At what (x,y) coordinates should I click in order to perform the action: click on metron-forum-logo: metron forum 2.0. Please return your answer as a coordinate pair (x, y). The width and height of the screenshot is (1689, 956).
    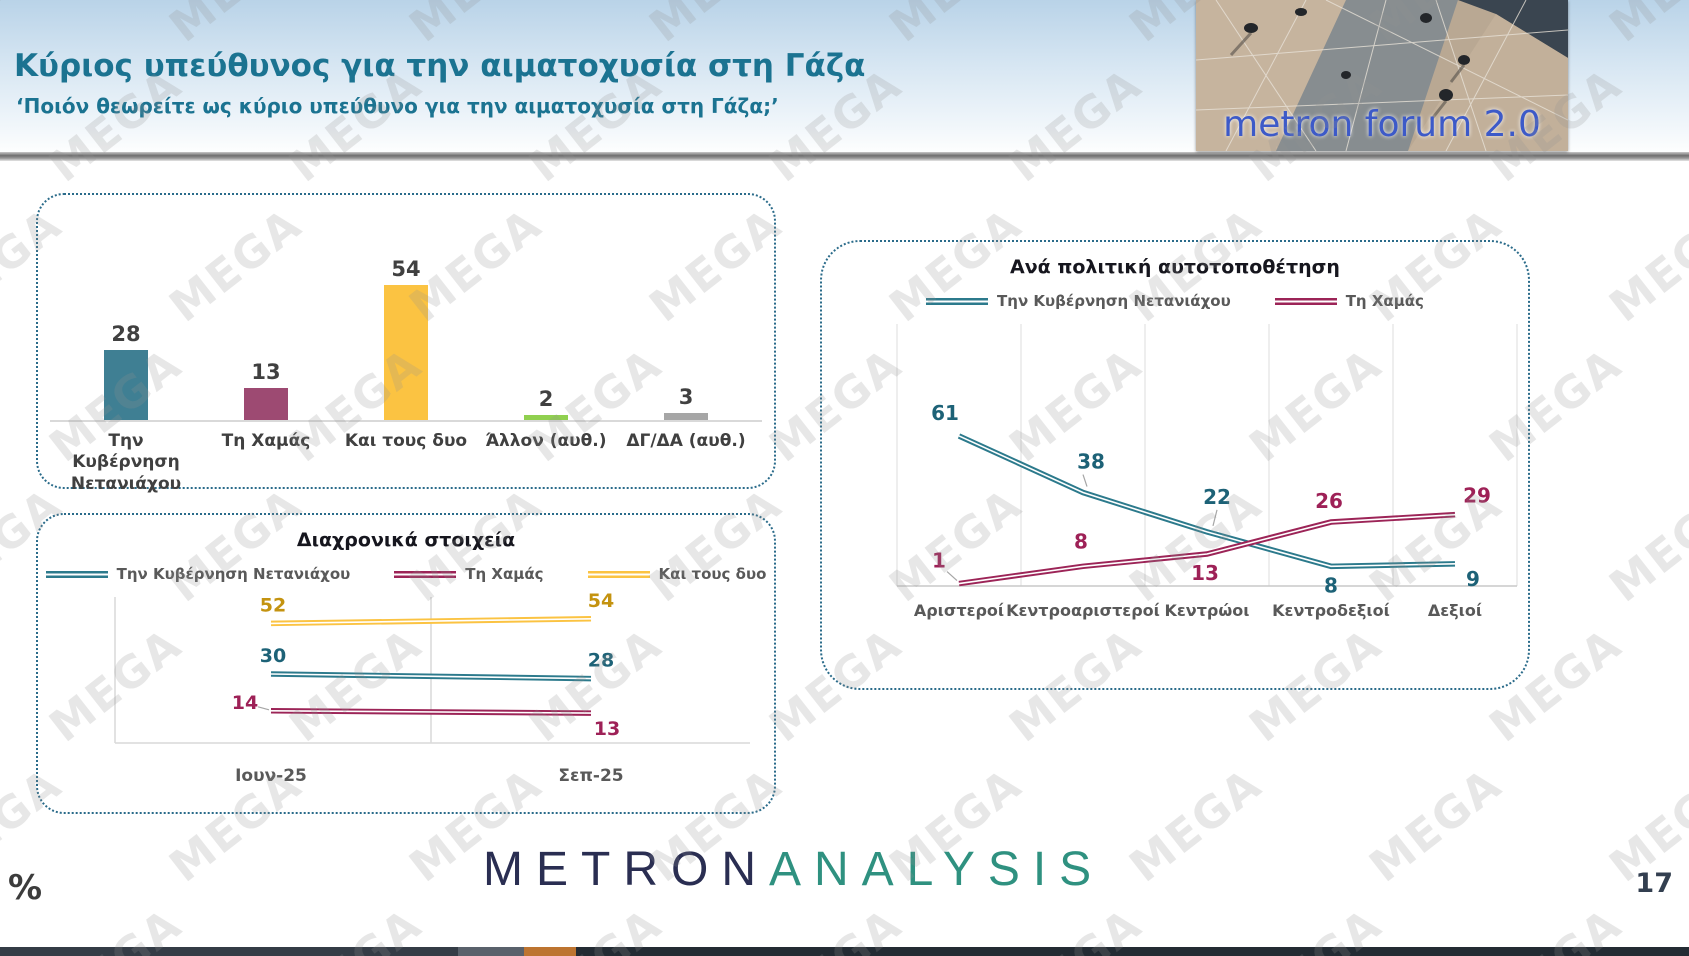
    Looking at the image, I should click on (1382, 76).